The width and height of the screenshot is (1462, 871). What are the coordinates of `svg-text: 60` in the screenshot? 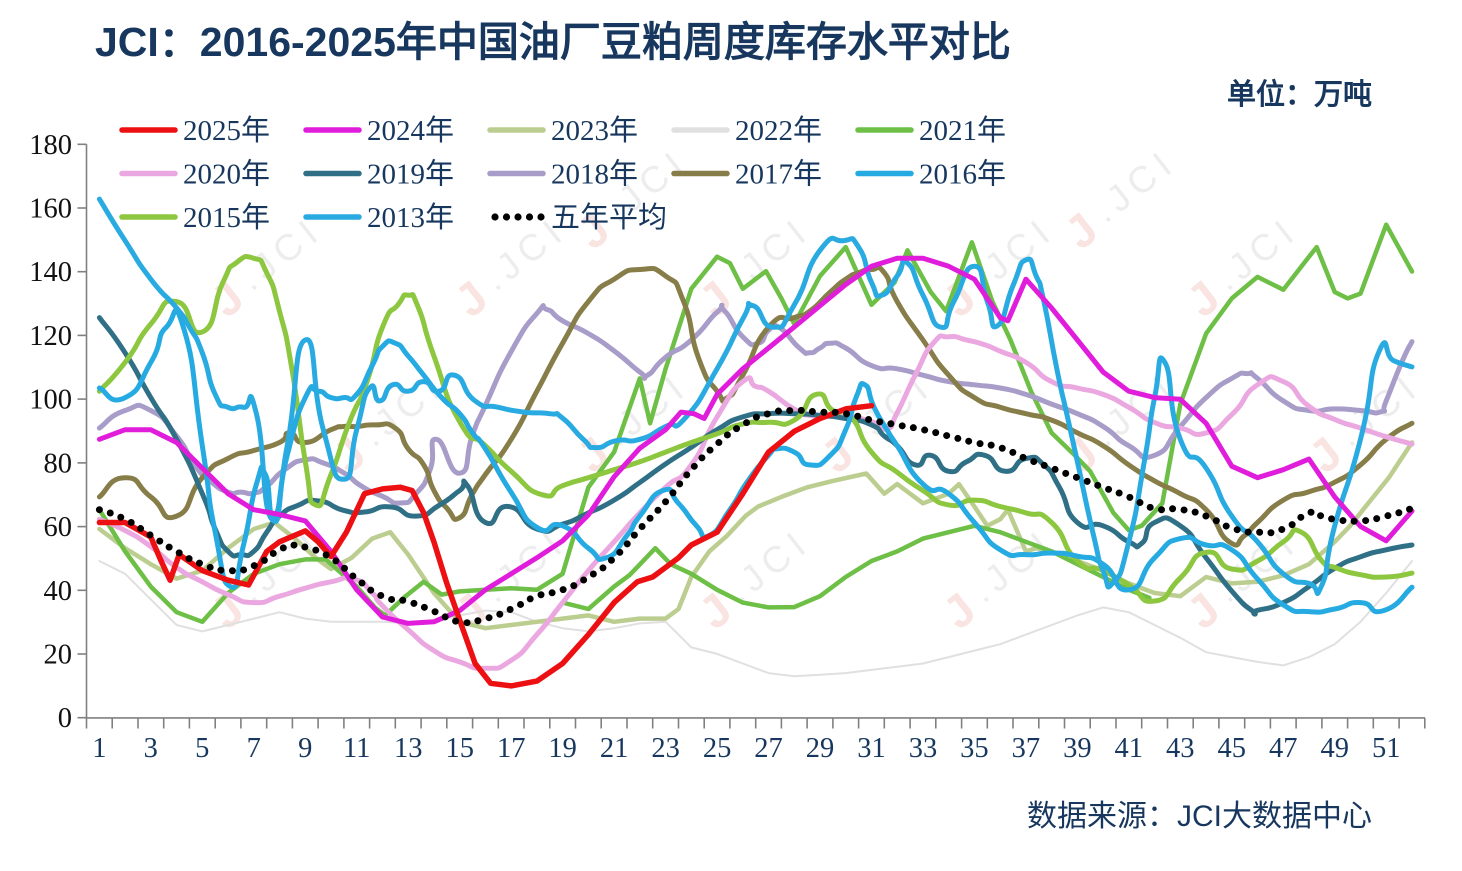 It's located at (58, 527).